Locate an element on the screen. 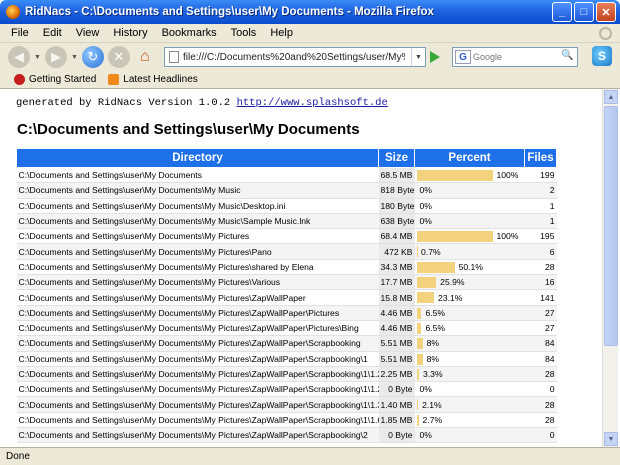 The image size is (620, 465). percent-cell: 0% is located at coordinates (469, 221).